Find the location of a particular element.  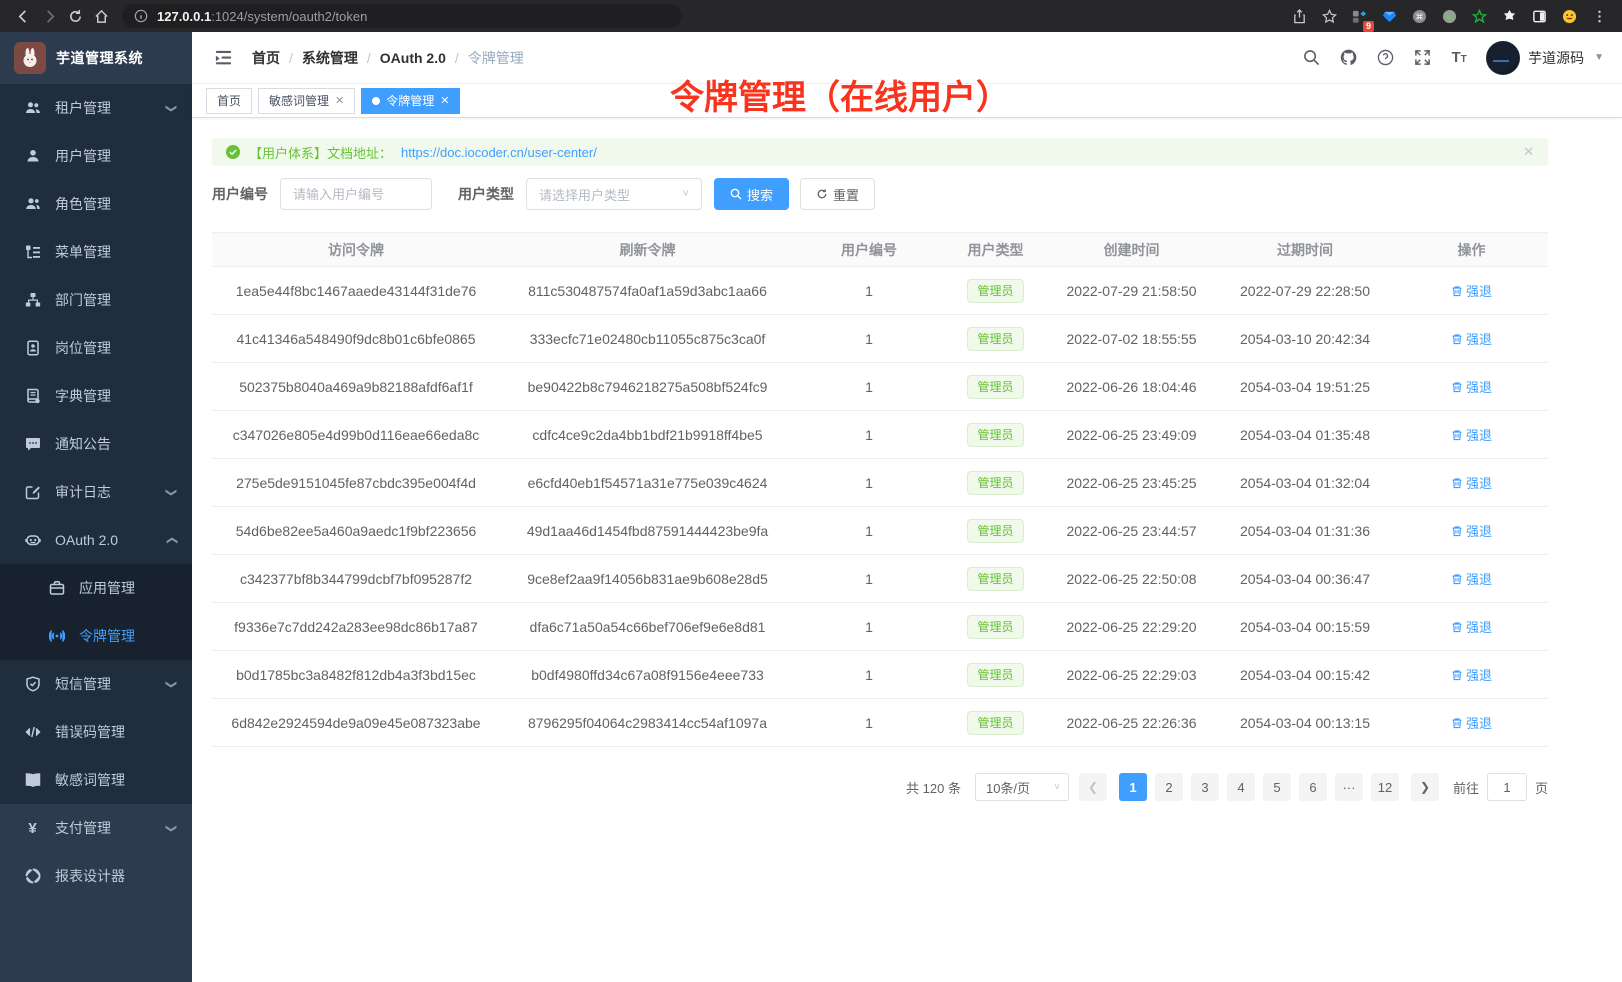

extension-puzzle-icon is located at coordinates (1509, 16).